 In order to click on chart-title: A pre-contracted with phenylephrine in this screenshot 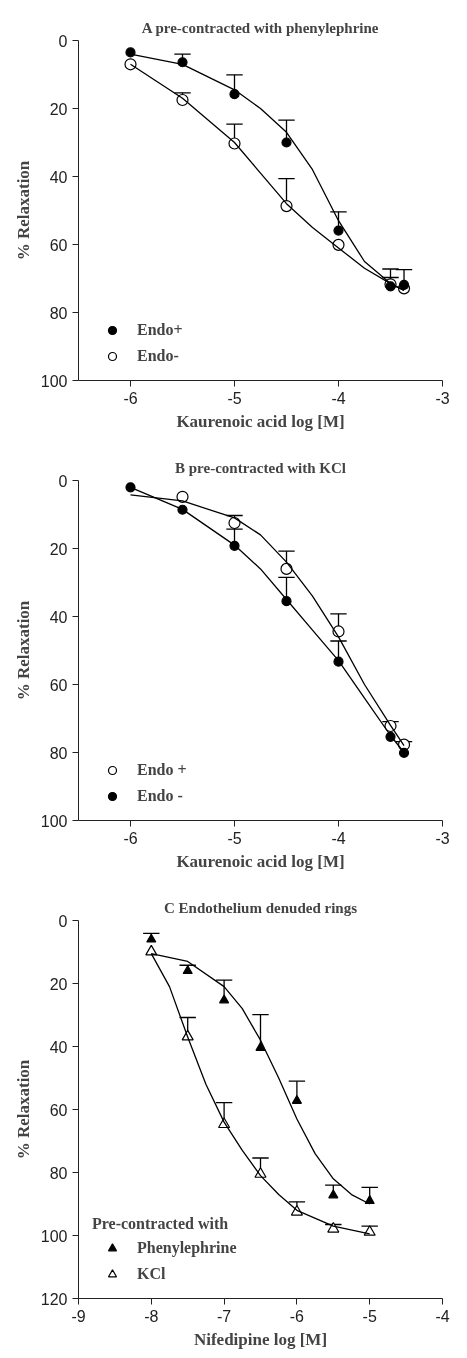, I will do `click(260, 27)`.